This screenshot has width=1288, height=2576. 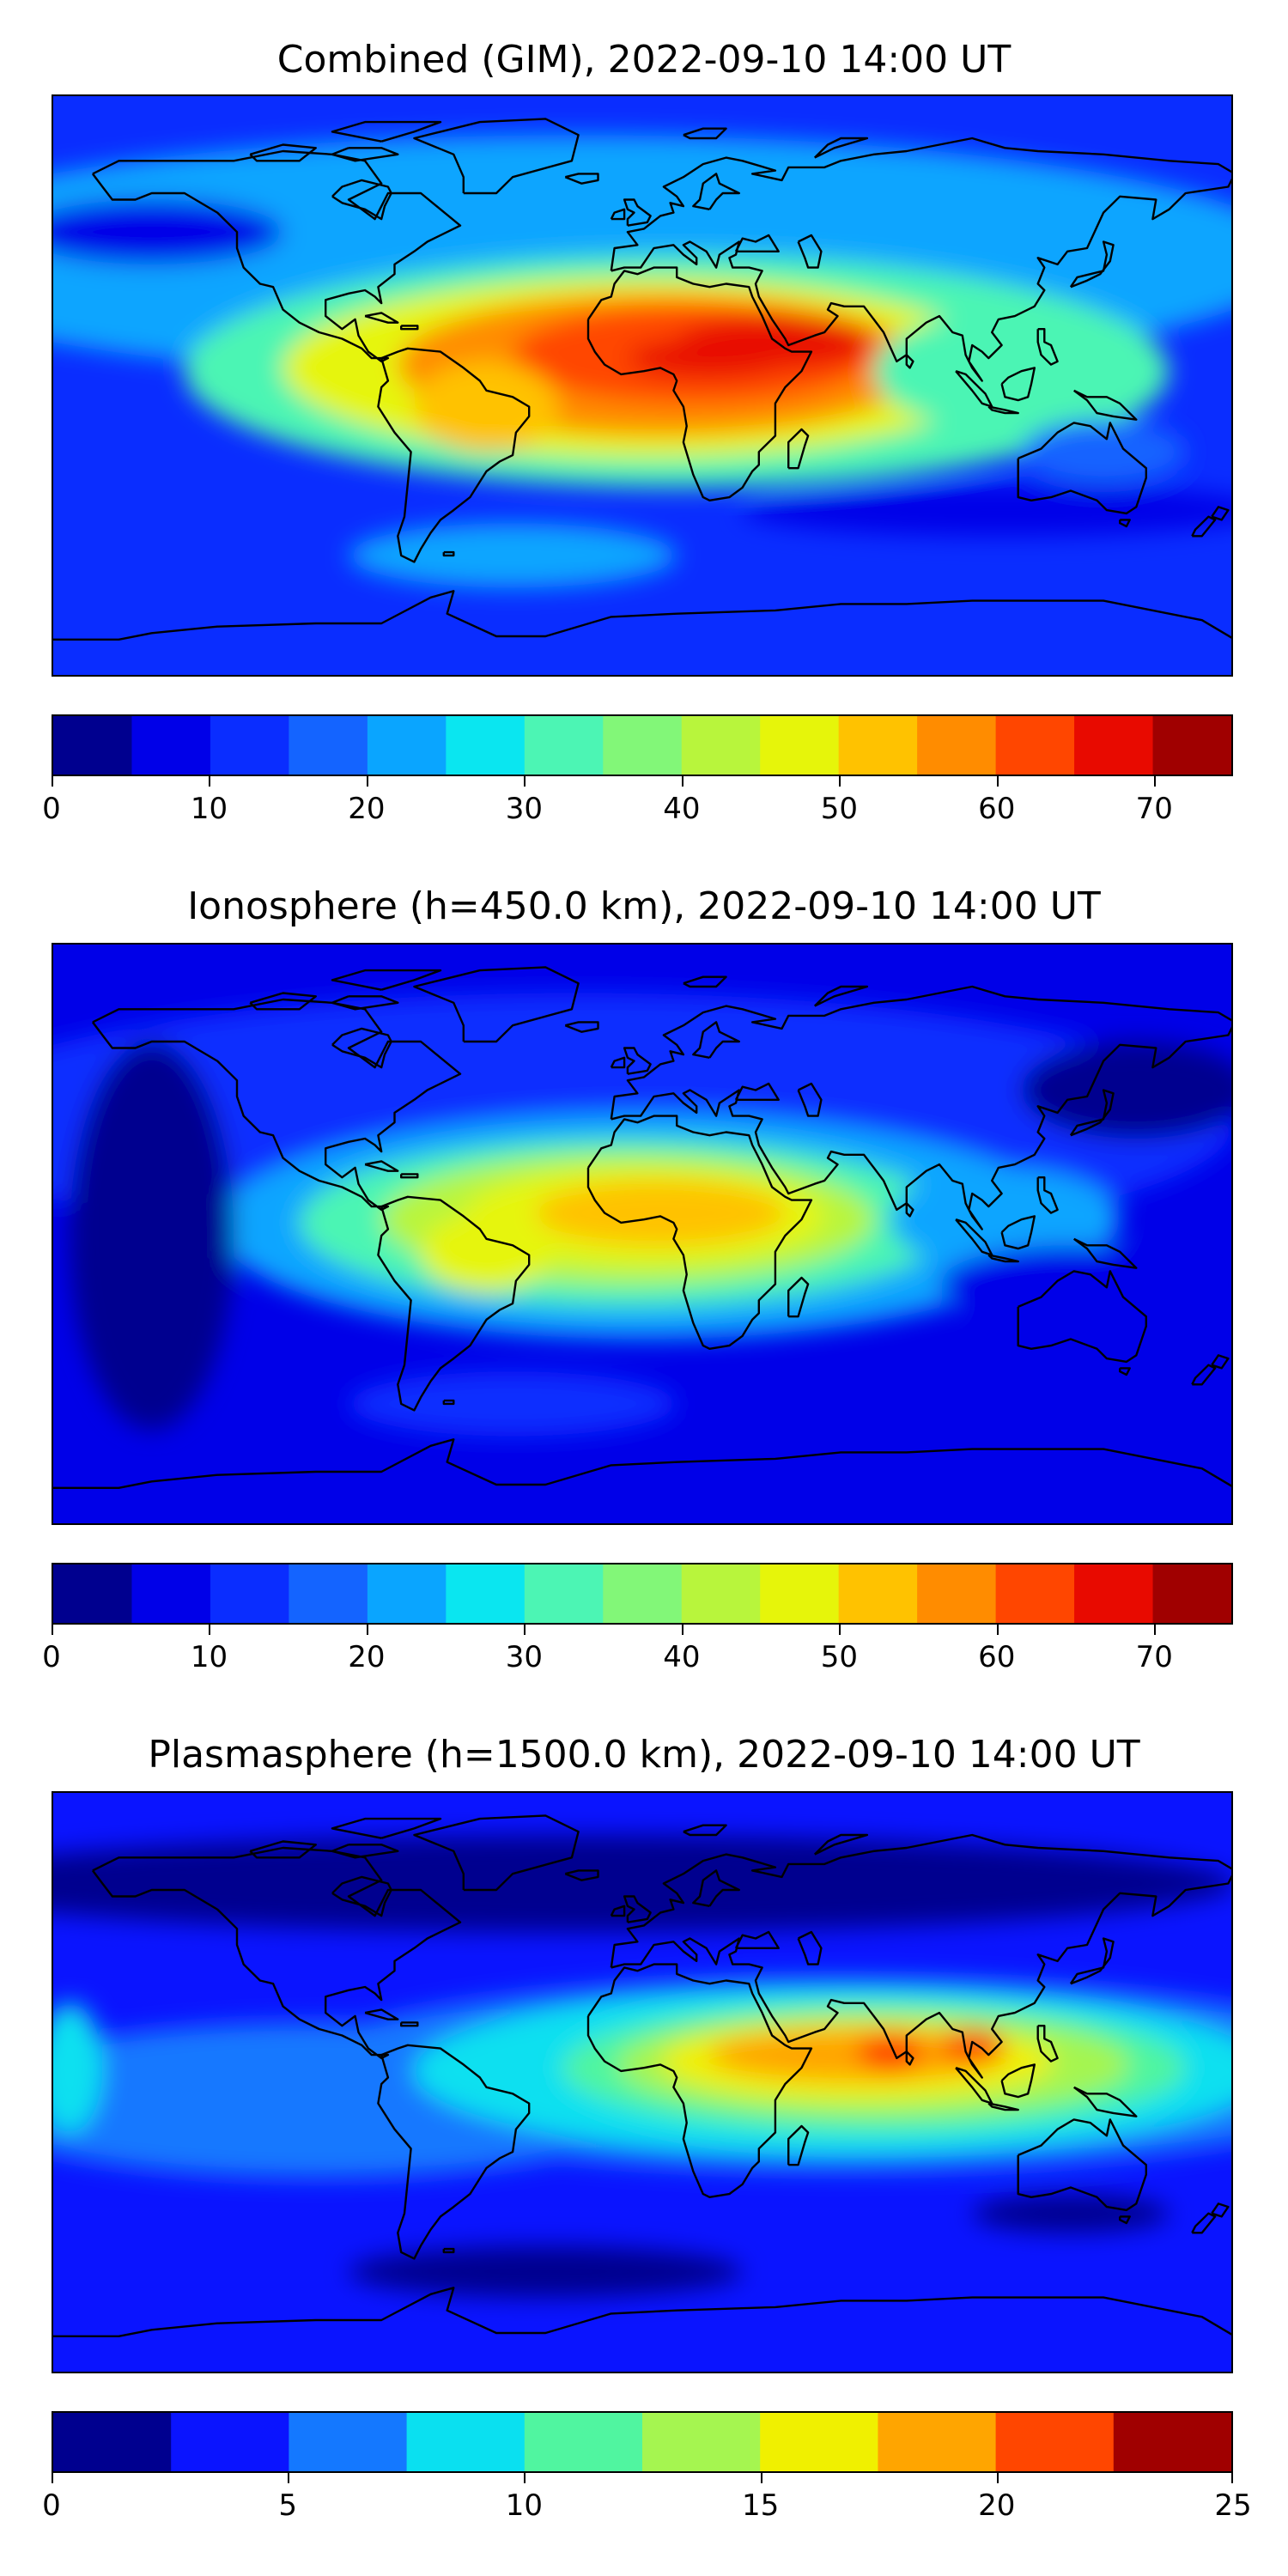 I want to click on colorbar-ionosphere, so click(x=642, y=1594).